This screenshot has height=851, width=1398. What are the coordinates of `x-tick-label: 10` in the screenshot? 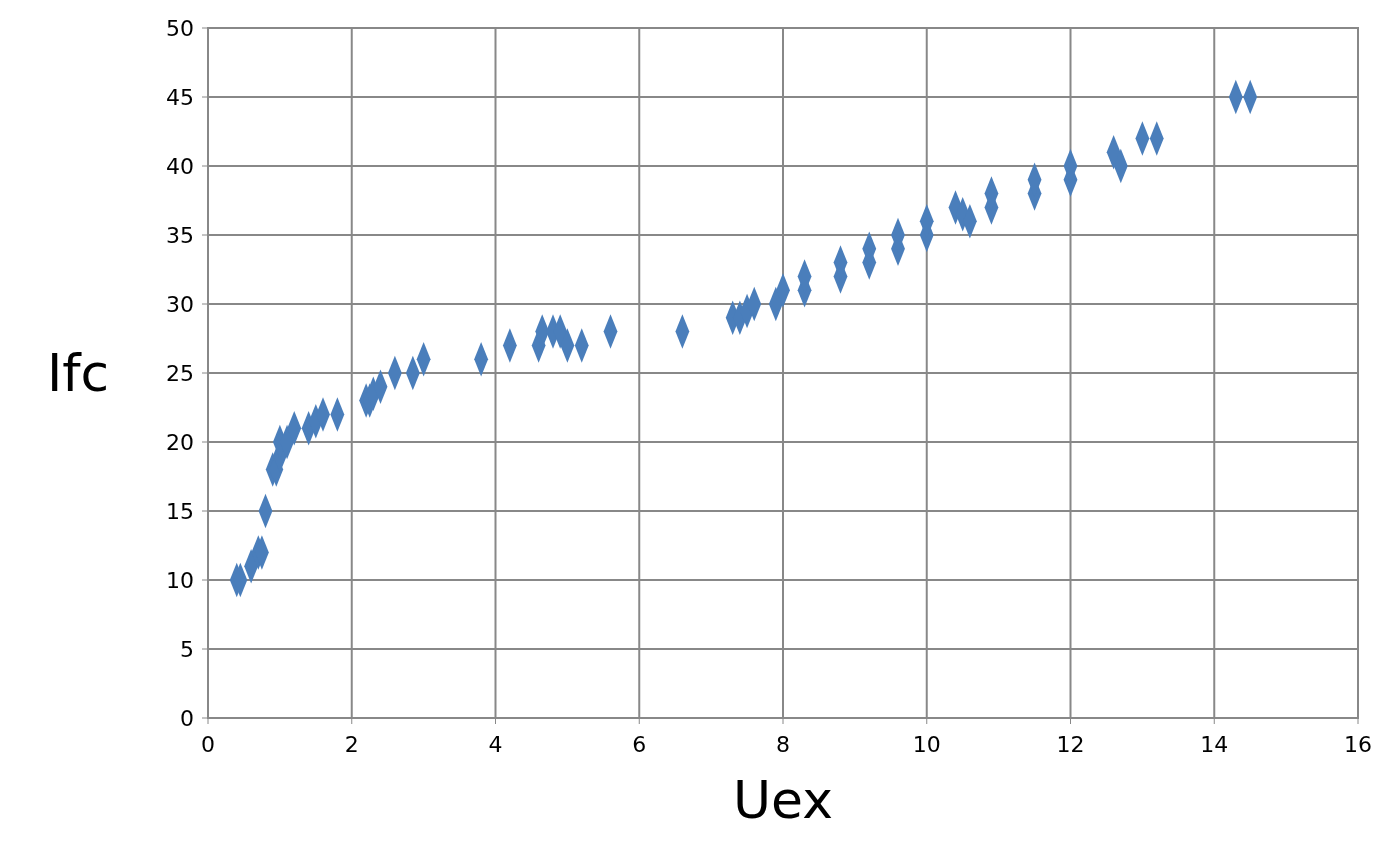 It's located at (926, 744).